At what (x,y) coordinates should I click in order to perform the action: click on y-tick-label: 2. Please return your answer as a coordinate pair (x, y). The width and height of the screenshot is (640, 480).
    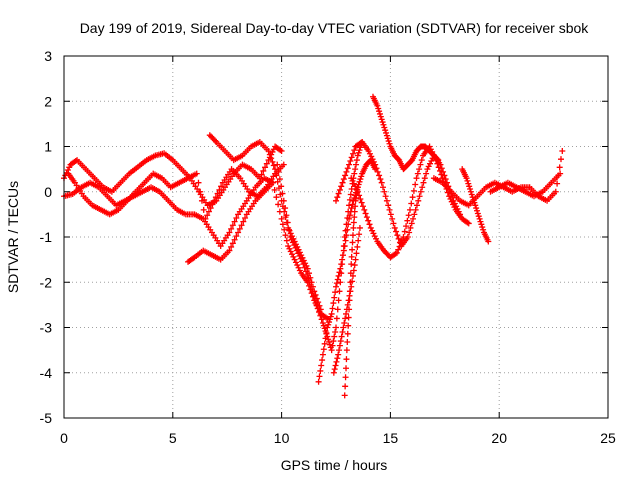
    Looking at the image, I should click on (48, 101).